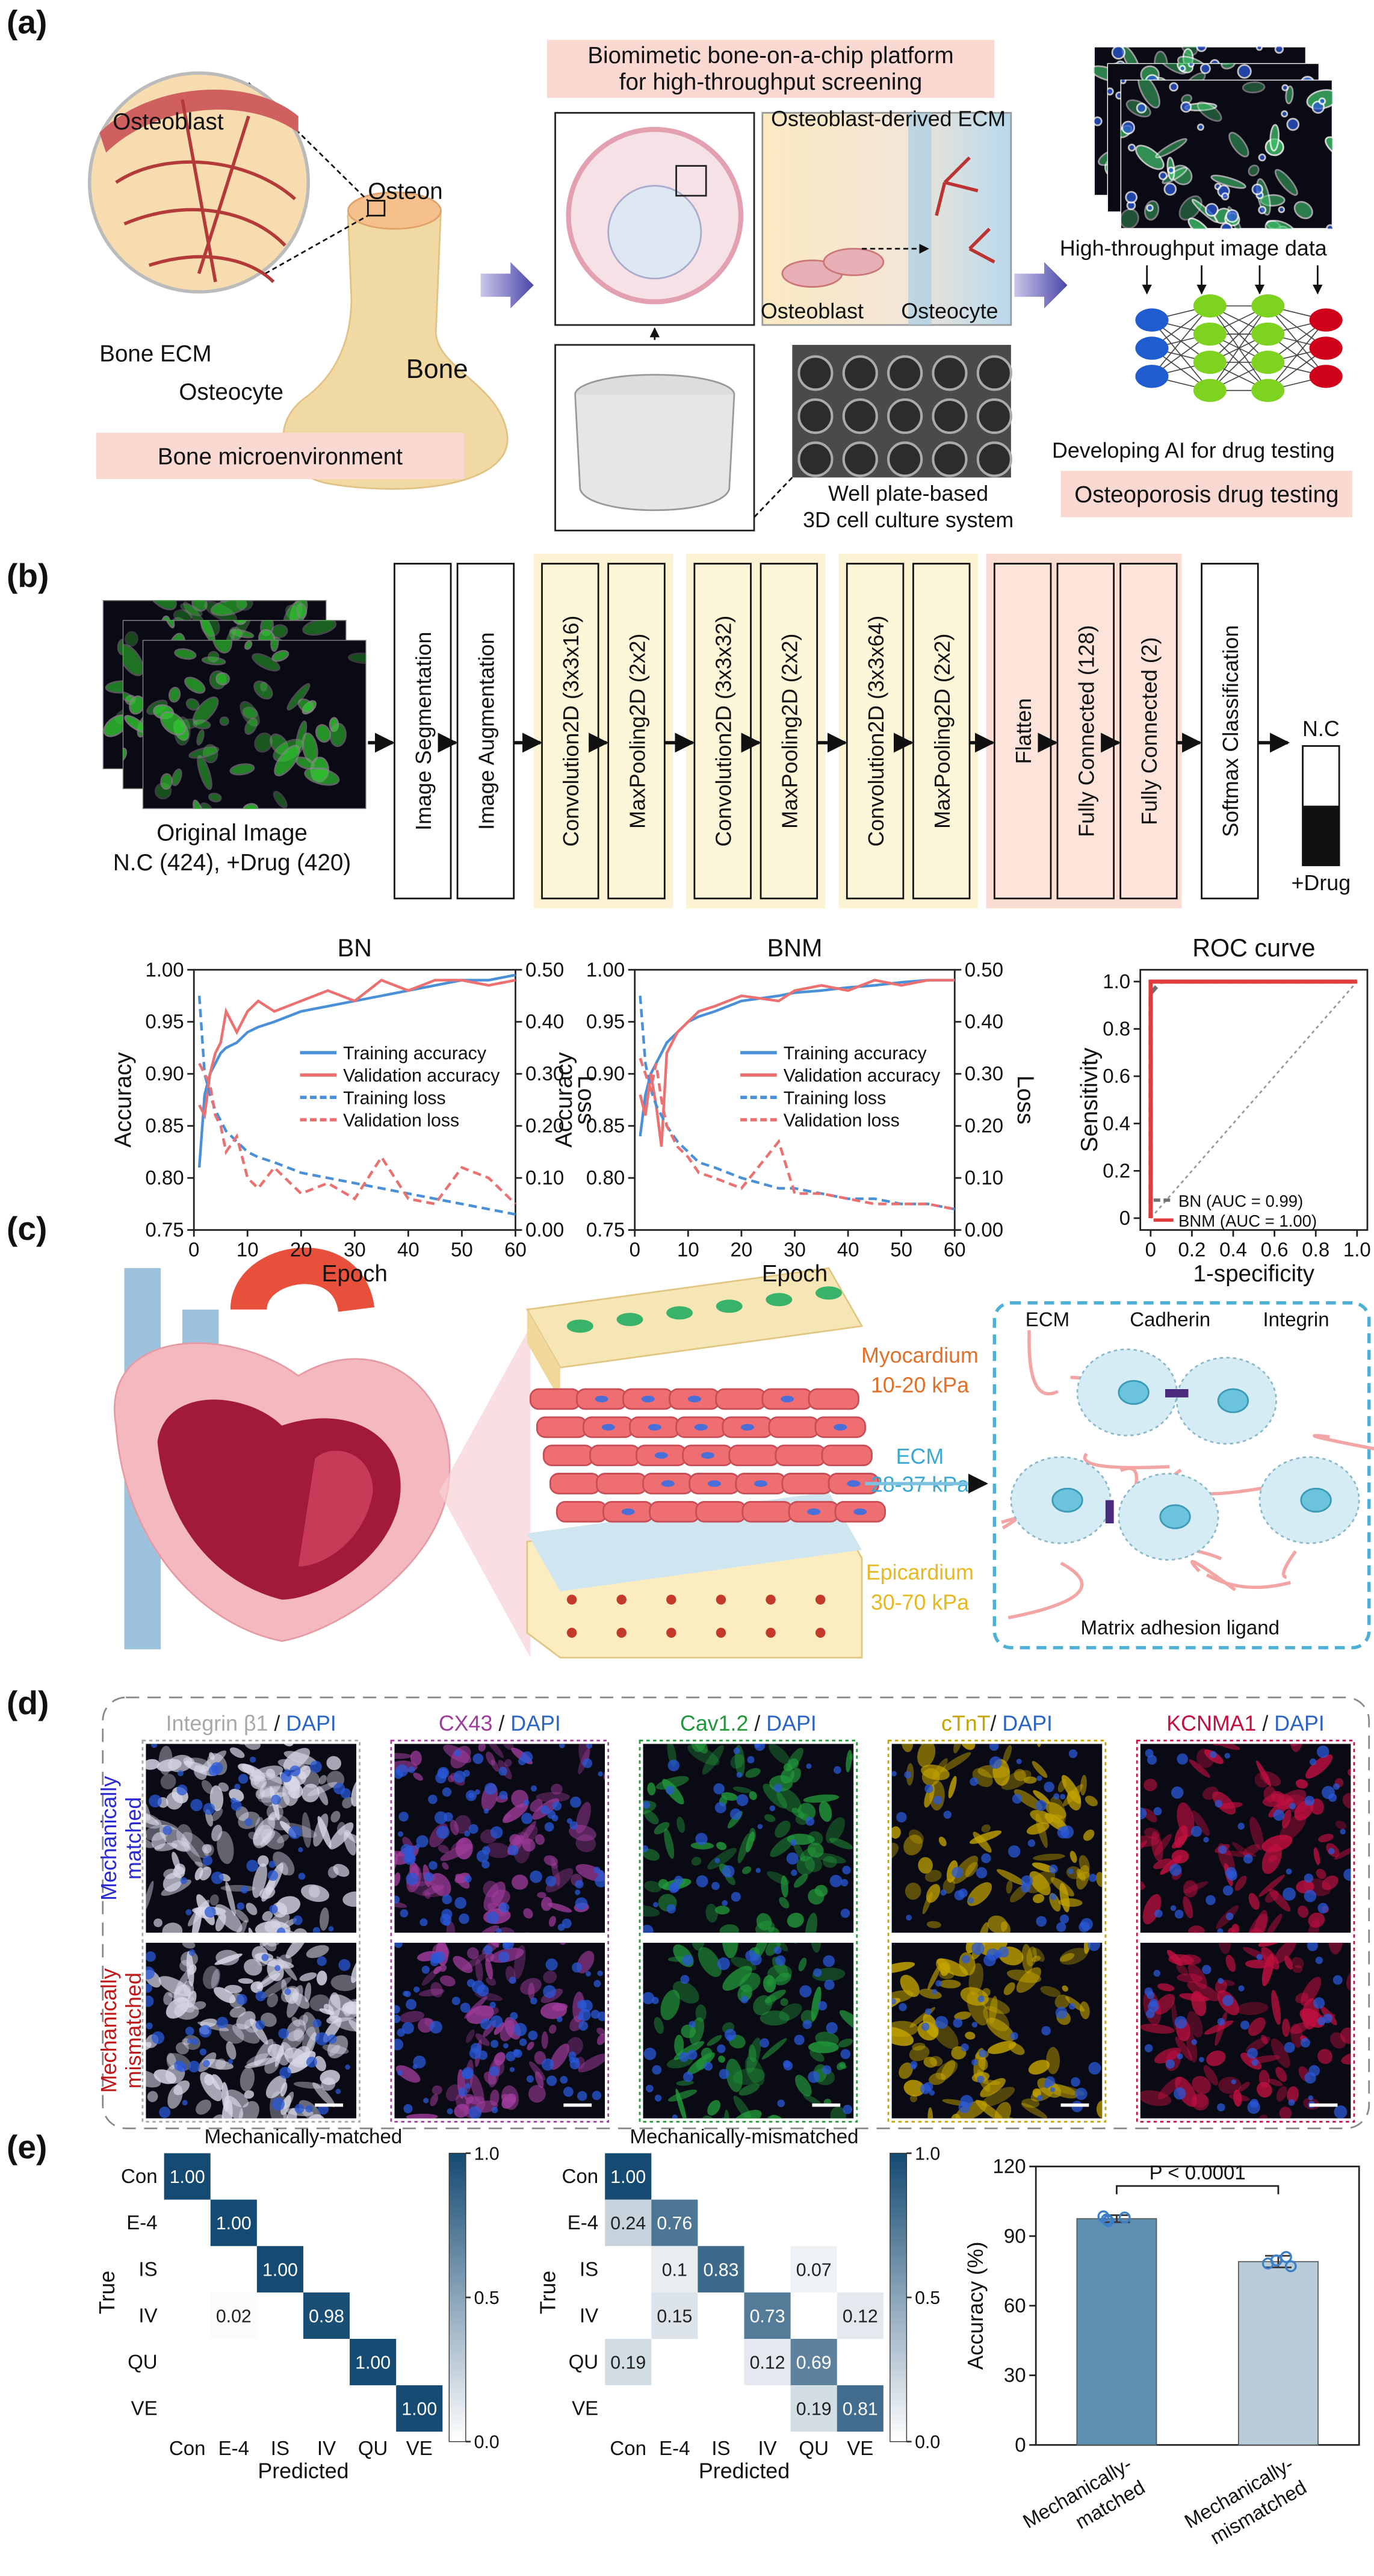  Describe the element at coordinates (515, 1250) in the screenshot. I see `x-tick-label: 60` at that location.